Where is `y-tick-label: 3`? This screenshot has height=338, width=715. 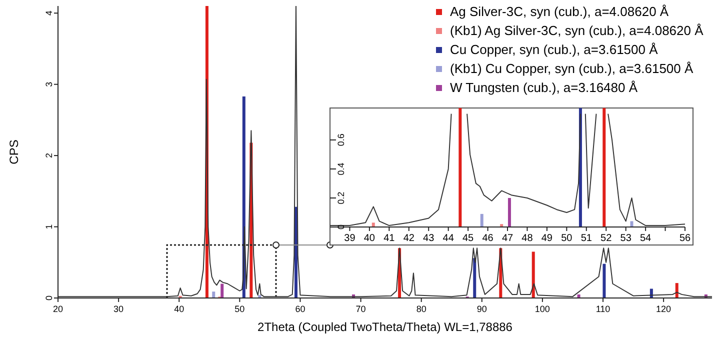
y-tick-label: 3 is located at coordinates (49, 84).